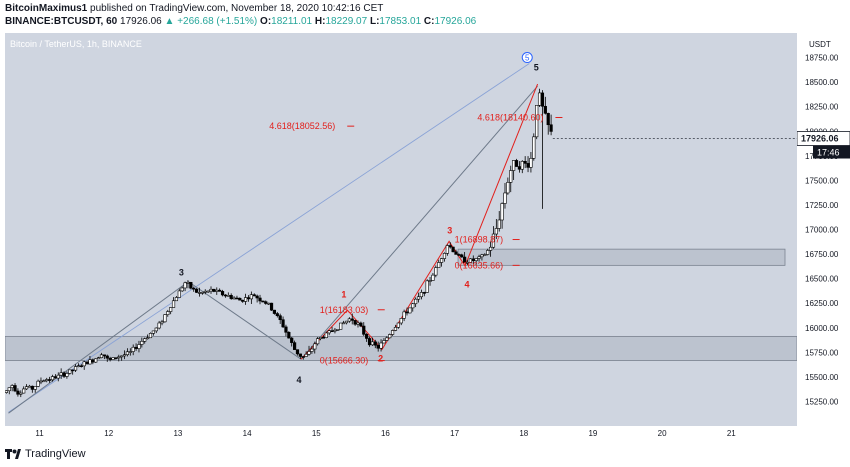  Describe the element at coordinates (536, 67) in the screenshot. I see `wave-label-major-3: 5` at that location.